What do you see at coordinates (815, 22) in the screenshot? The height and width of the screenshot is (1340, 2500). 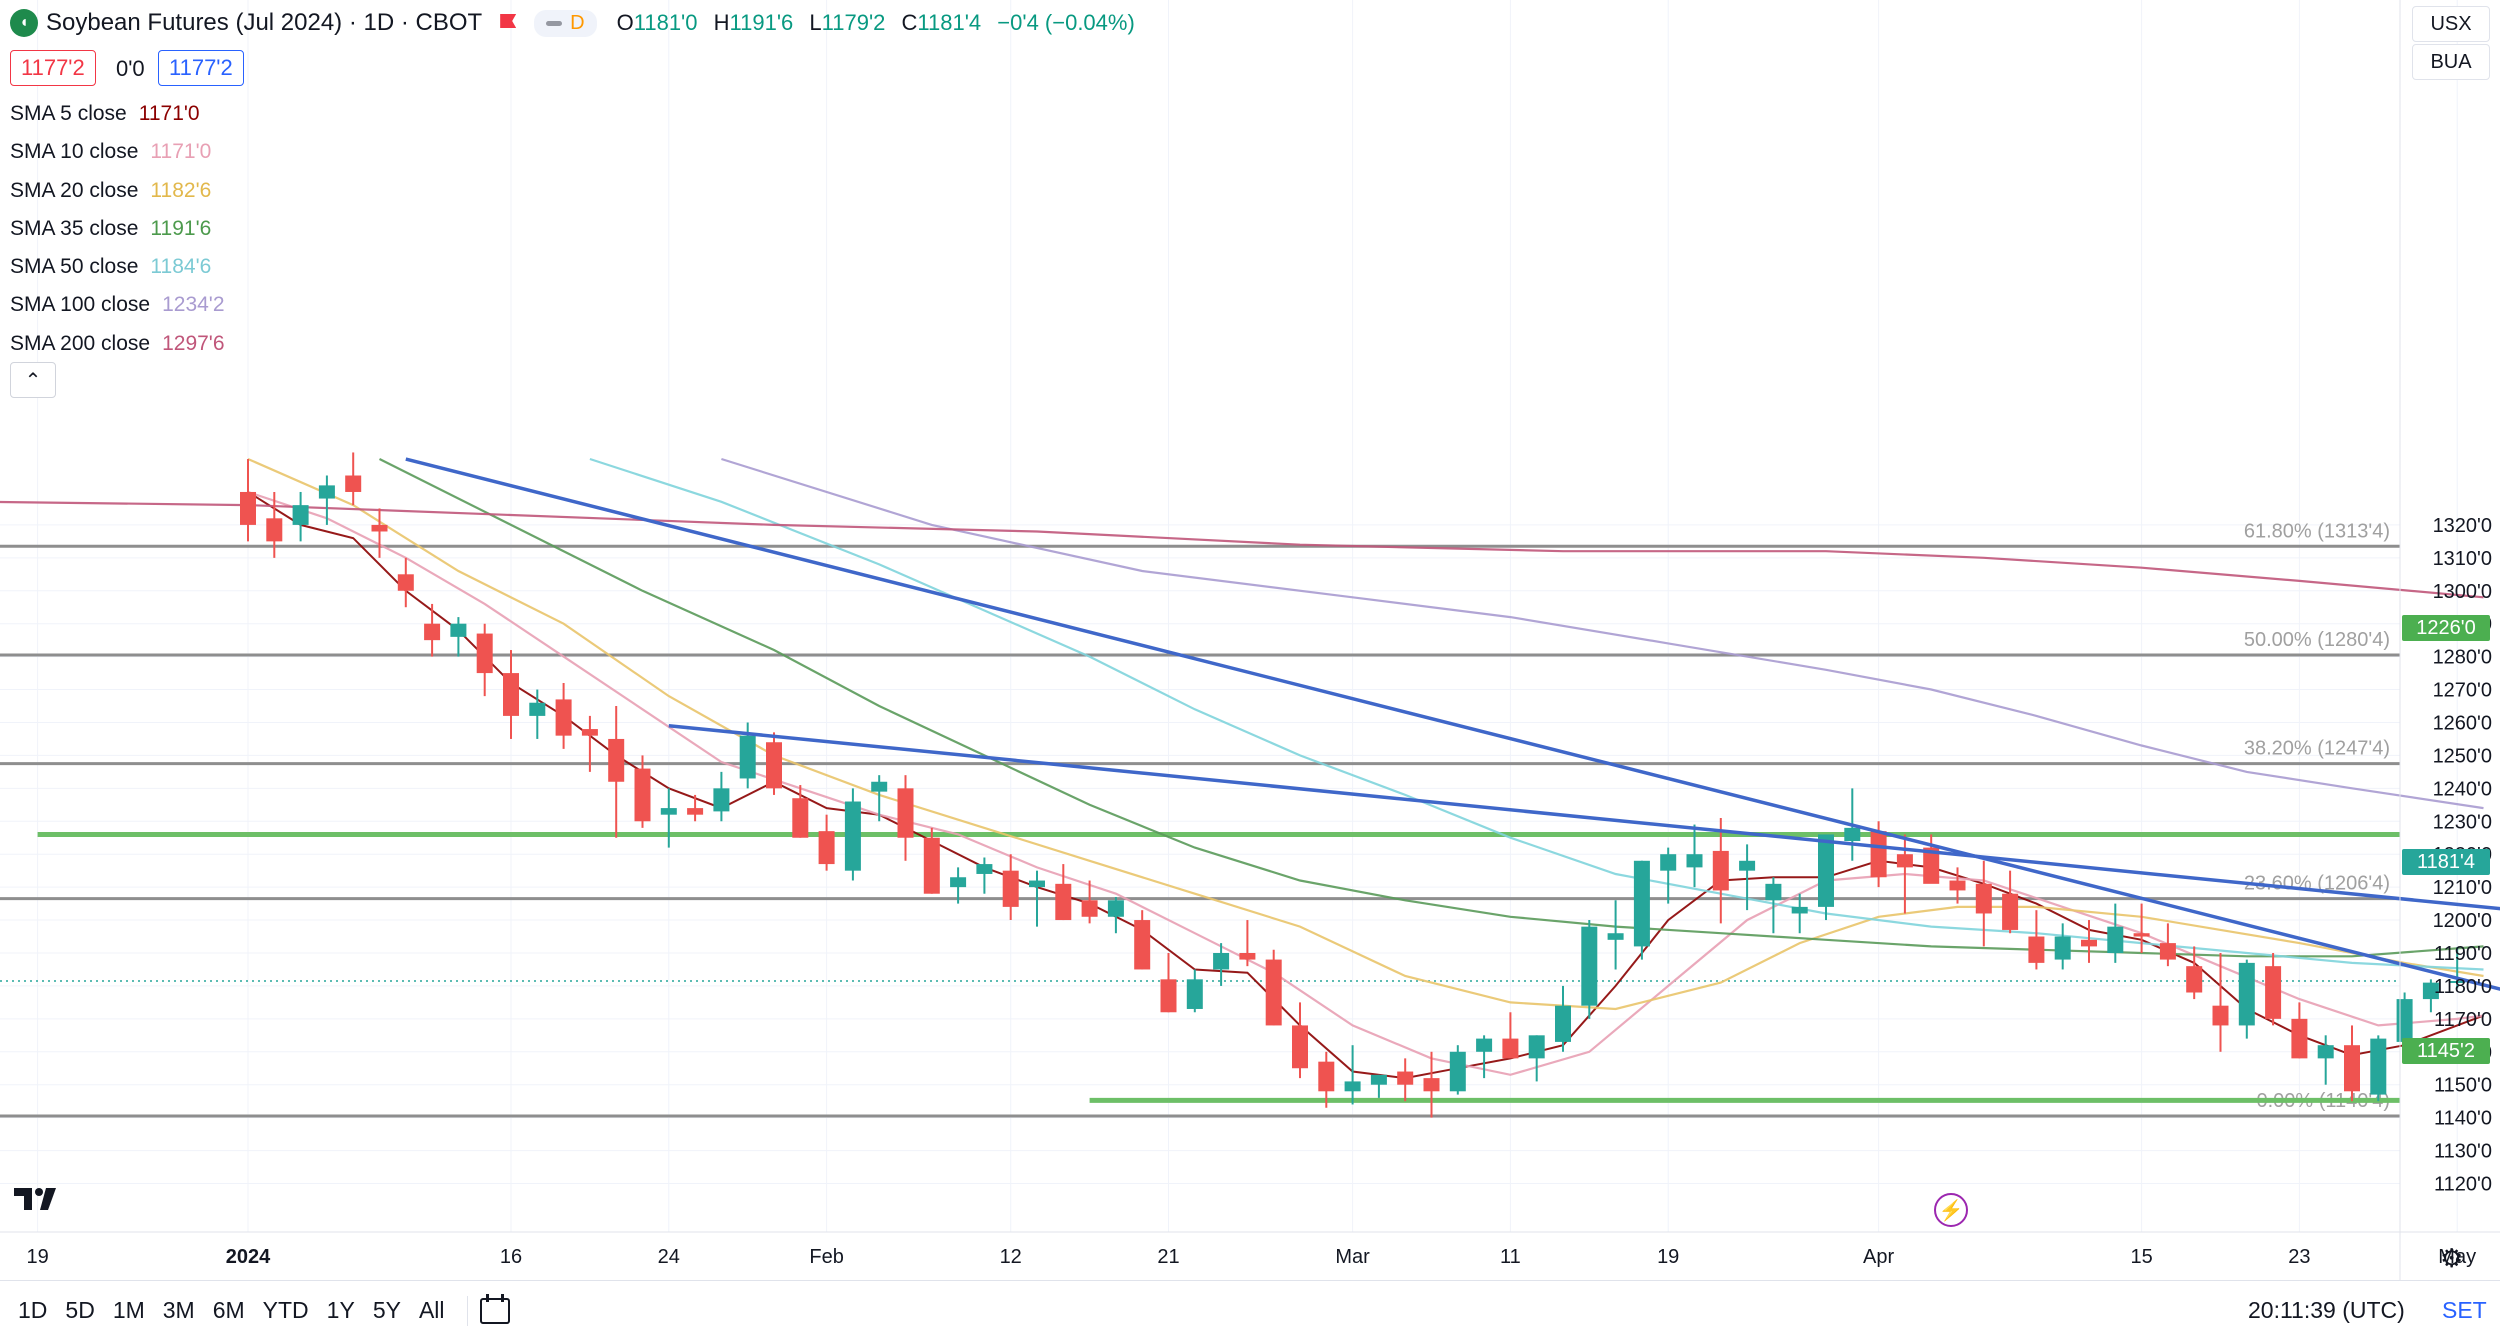 I see `low-label: L` at bounding box center [815, 22].